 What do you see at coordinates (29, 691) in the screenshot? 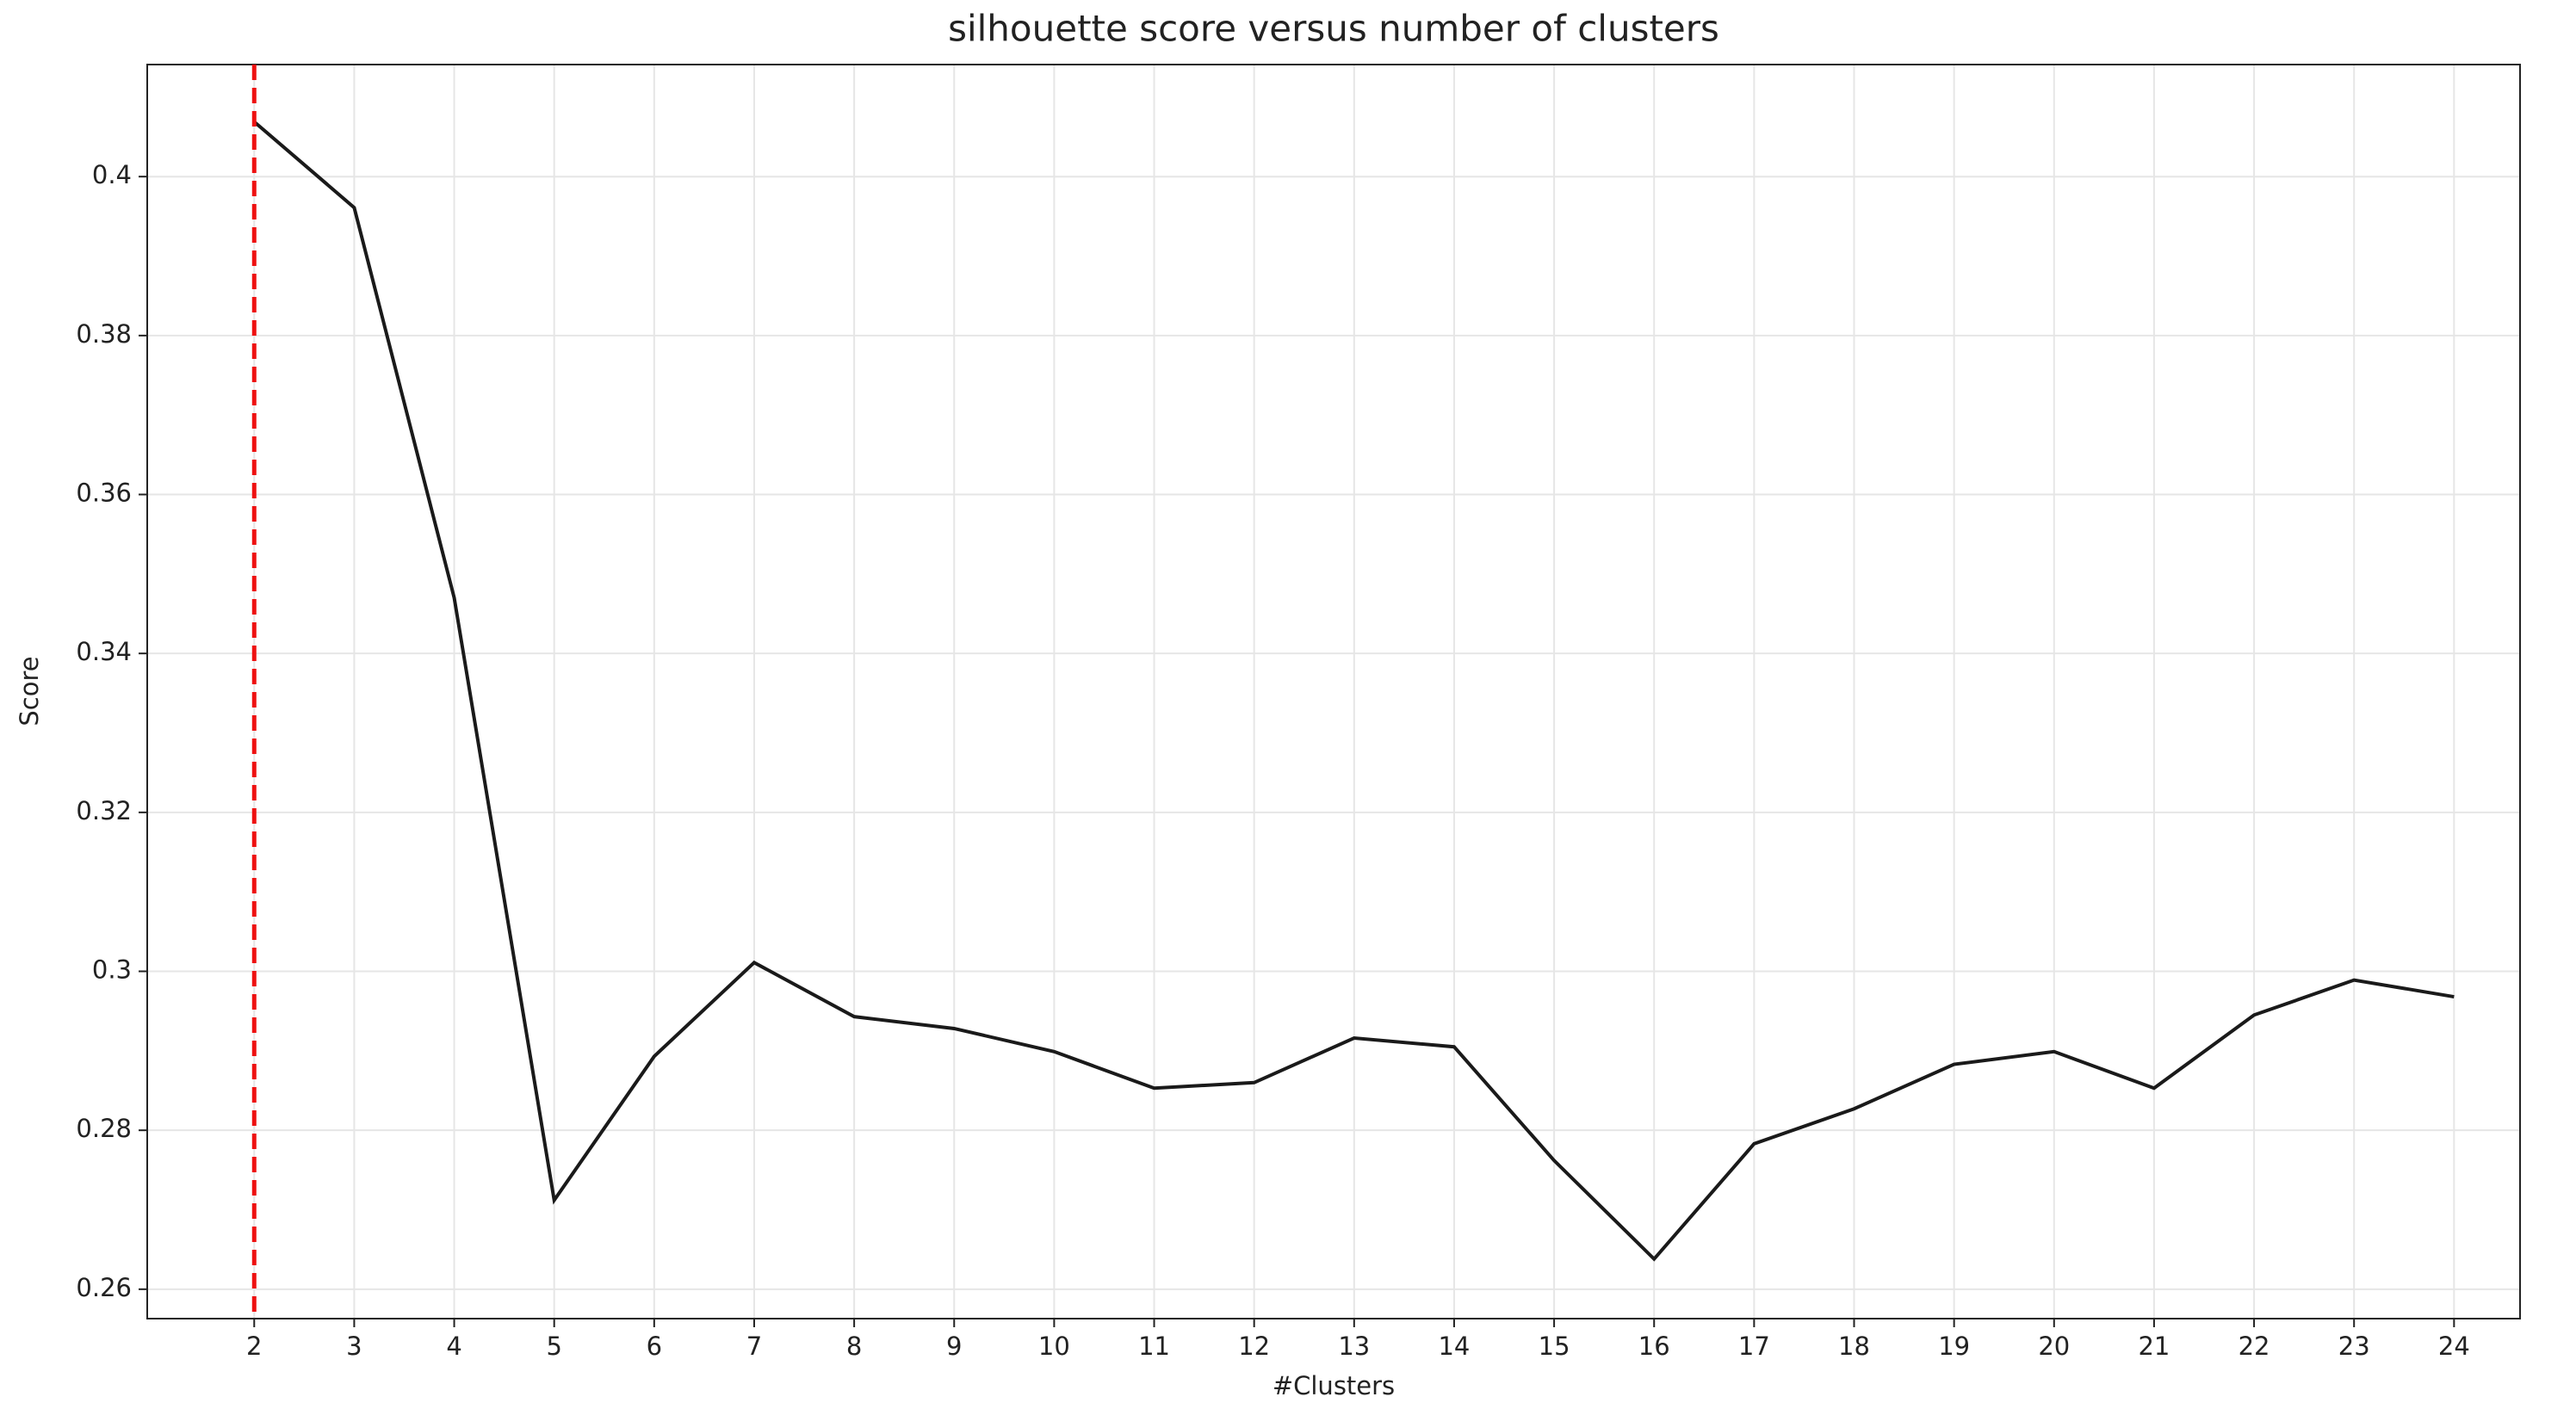
I see `y-axis-label: Score` at bounding box center [29, 691].